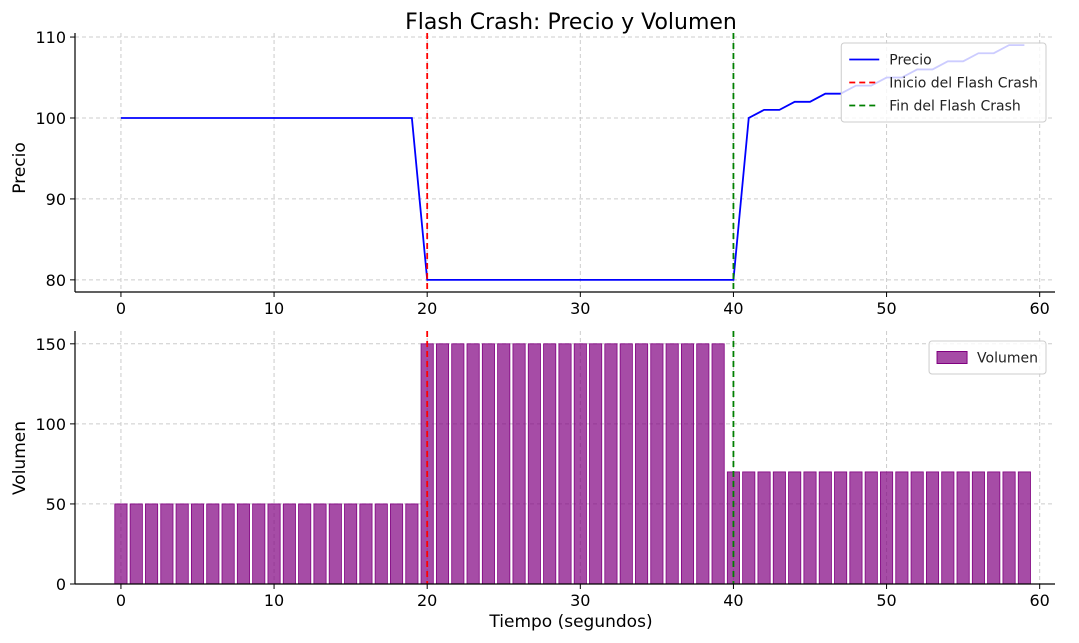 The height and width of the screenshot is (643, 1079). What do you see at coordinates (50, 344) in the screenshot?
I see `volume-y-tick-label: 150` at bounding box center [50, 344].